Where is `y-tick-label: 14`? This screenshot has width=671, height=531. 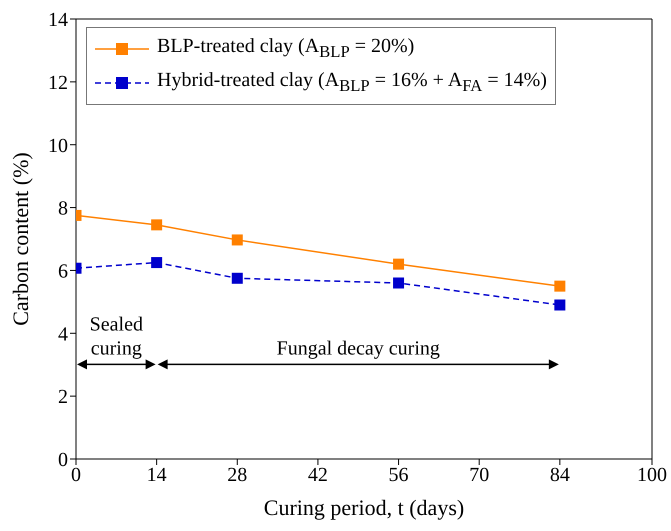 y-tick-label: 14 is located at coordinates (58, 20).